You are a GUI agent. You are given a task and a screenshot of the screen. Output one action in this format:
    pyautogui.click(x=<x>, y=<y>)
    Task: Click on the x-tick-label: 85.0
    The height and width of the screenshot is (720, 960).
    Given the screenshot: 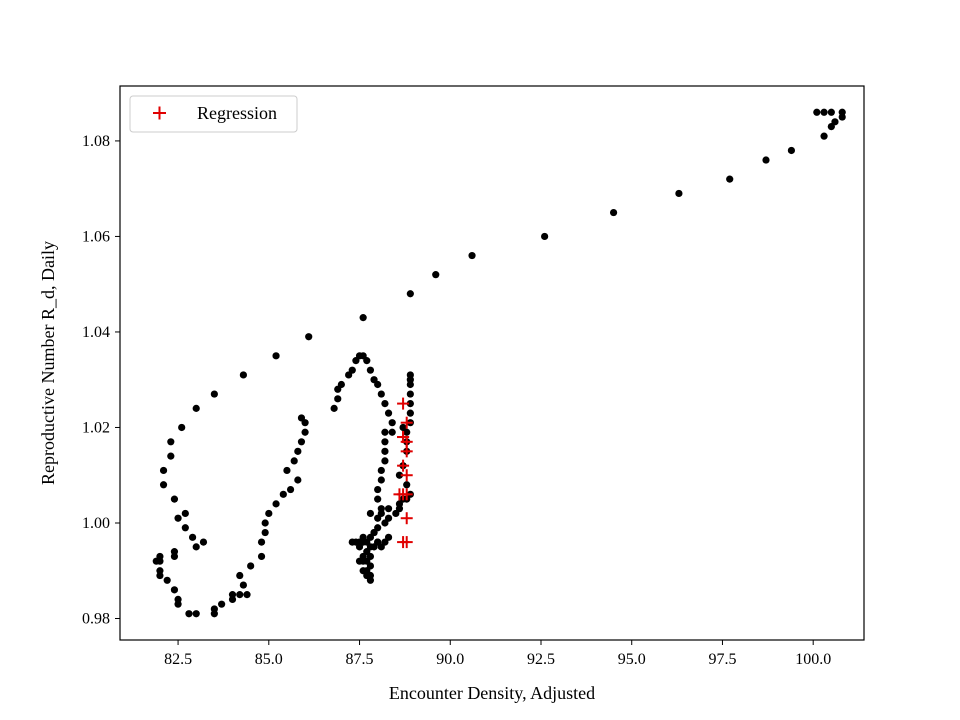 What is the action you would take?
    pyautogui.click(x=269, y=659)
    